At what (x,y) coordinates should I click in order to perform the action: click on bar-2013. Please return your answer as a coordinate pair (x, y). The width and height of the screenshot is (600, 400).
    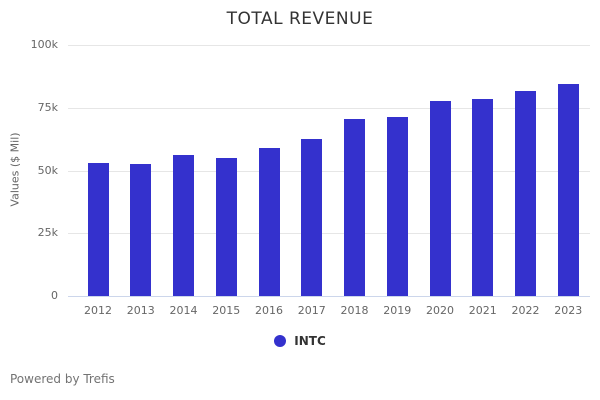
    Looking at the image, I should click on (141, 230).